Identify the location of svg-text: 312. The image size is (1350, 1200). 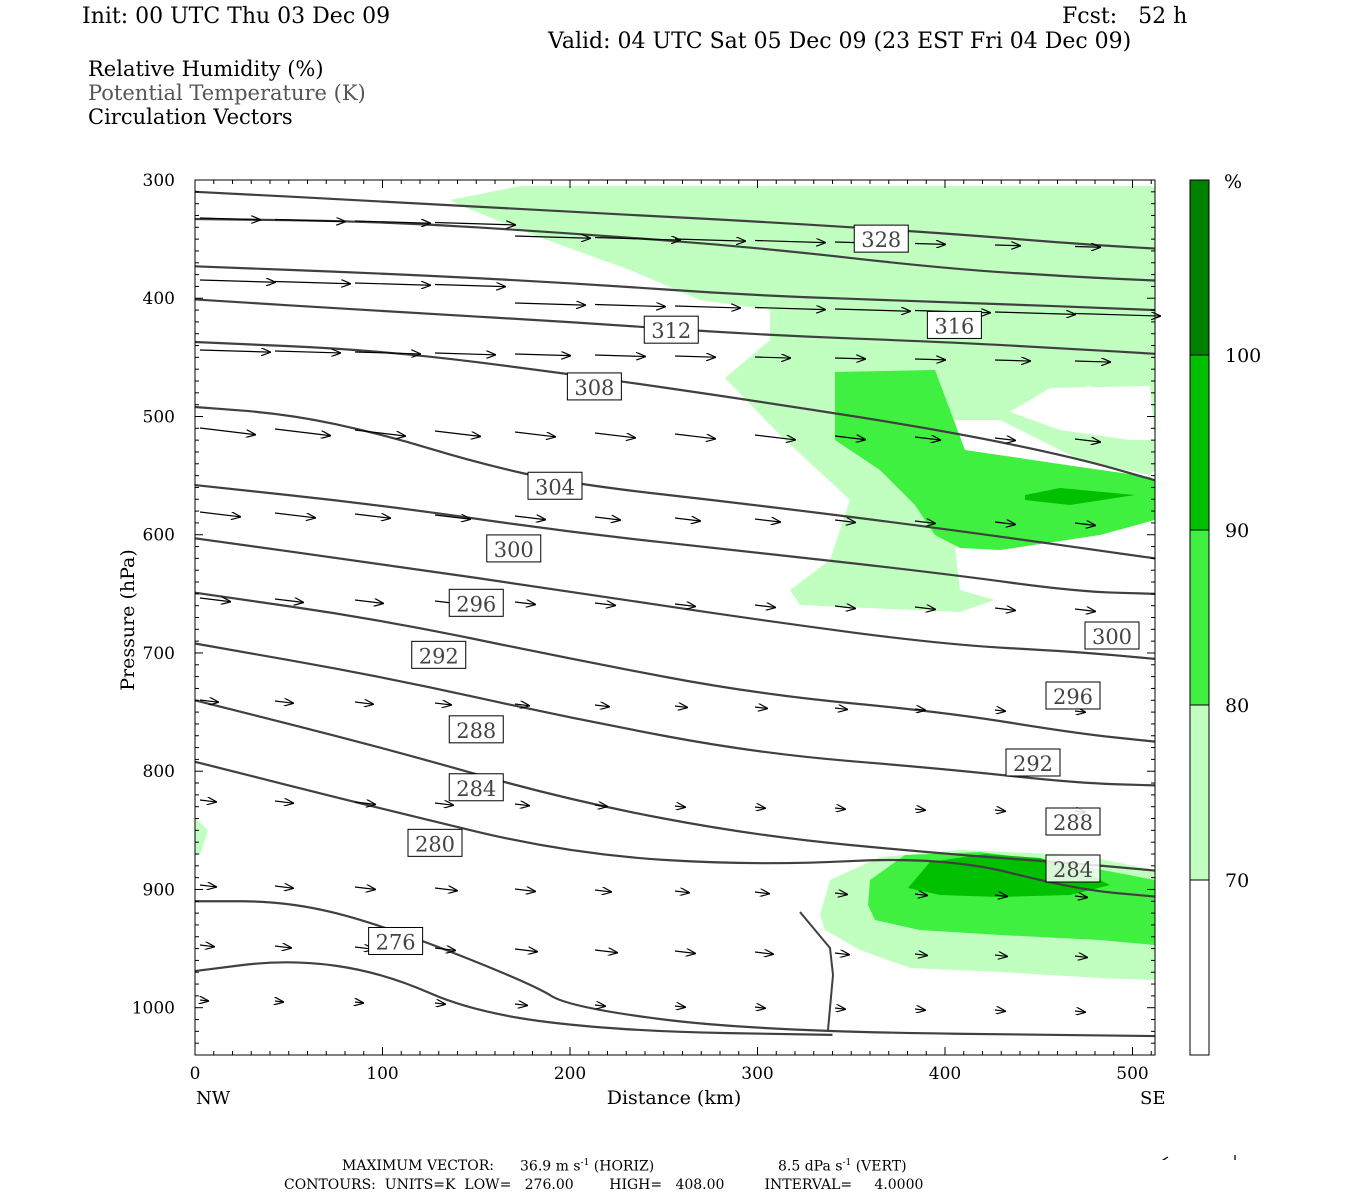
(671, 331).